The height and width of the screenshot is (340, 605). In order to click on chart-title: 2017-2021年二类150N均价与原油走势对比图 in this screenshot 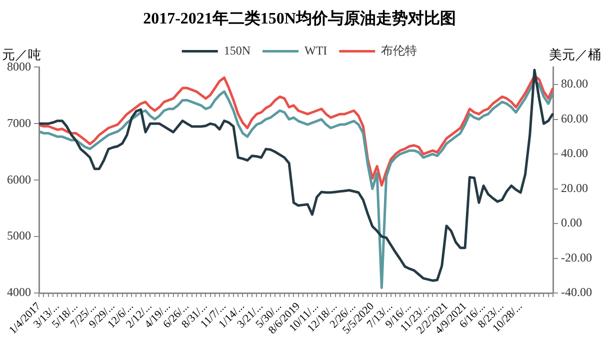, I will do `click(299, 19)`.